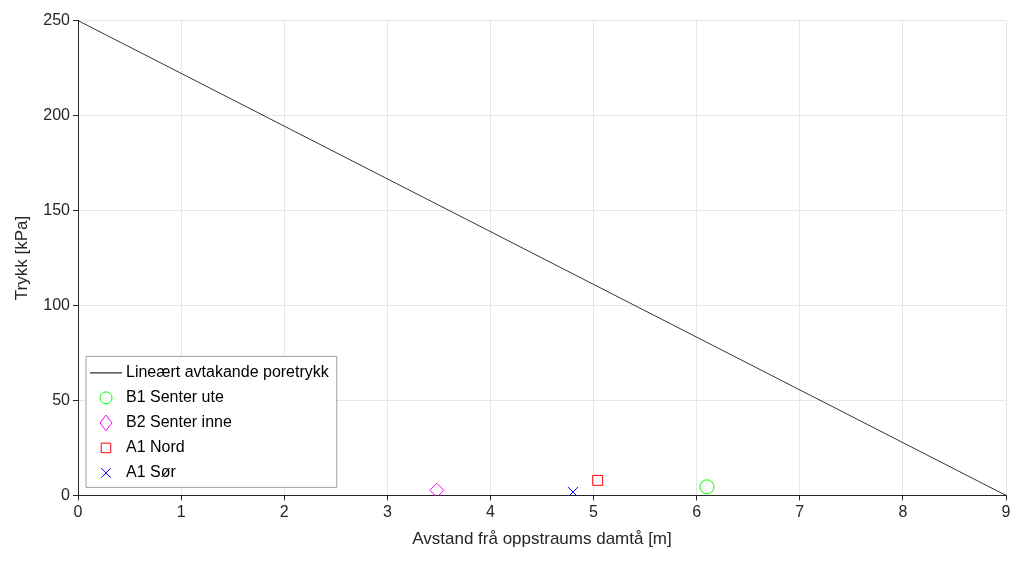 The width and height of the screenshot is (1022, 562). I want to click on y-tick-label: 200, so click(57, 114).